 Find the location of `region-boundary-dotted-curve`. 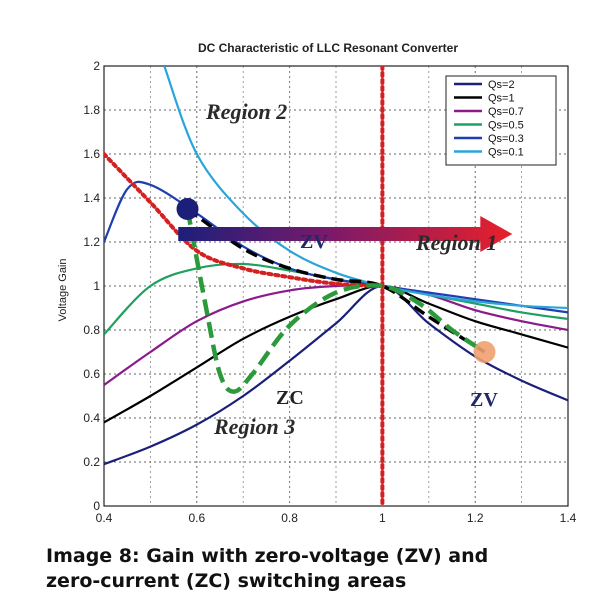

region-boundary-dotted-curve is located at coordinates (244, 220).